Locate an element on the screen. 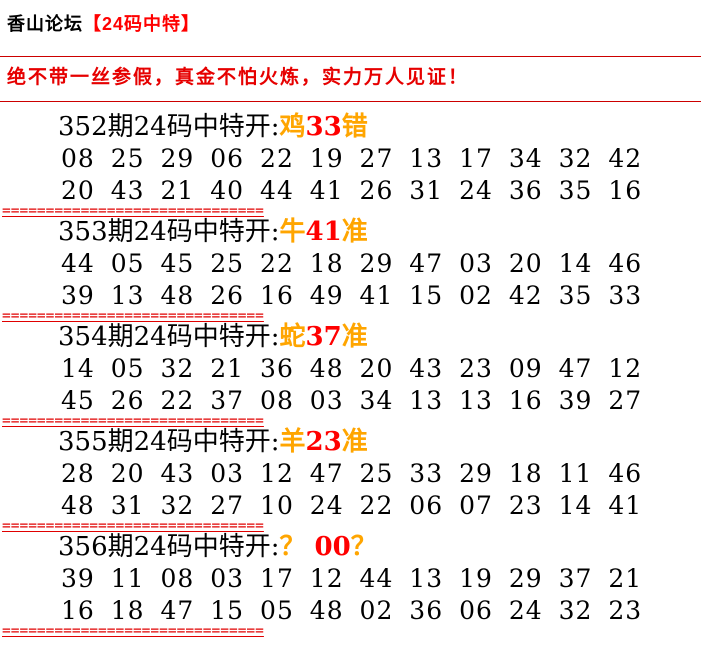  hit-number: 41 is located at coordinates (323, 232).